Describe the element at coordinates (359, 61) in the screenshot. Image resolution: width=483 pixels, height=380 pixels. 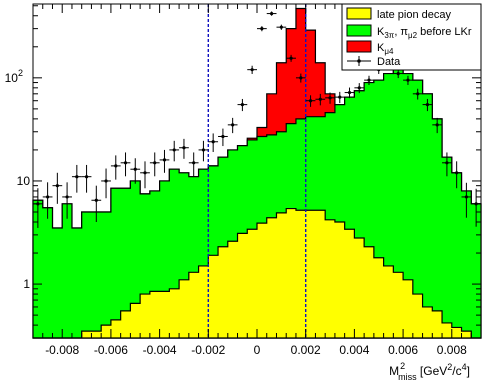
I see `legend-data-marker` at that location.